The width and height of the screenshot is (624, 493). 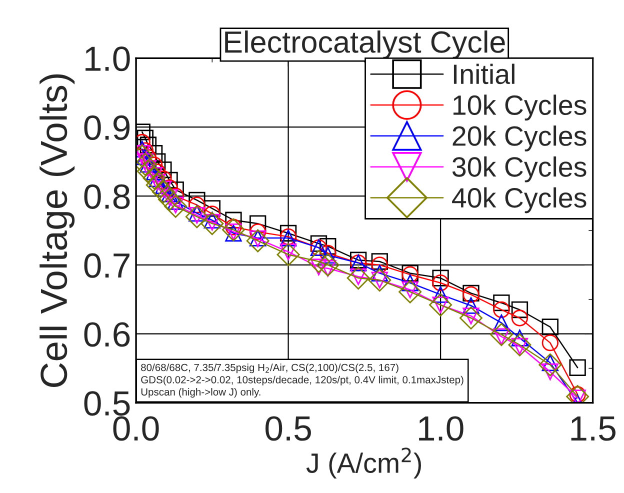 What do you see at coordinates (288, 428) in the screenshot?
I see `x-tick-label: 0.5` at bounding box center [288, 428].